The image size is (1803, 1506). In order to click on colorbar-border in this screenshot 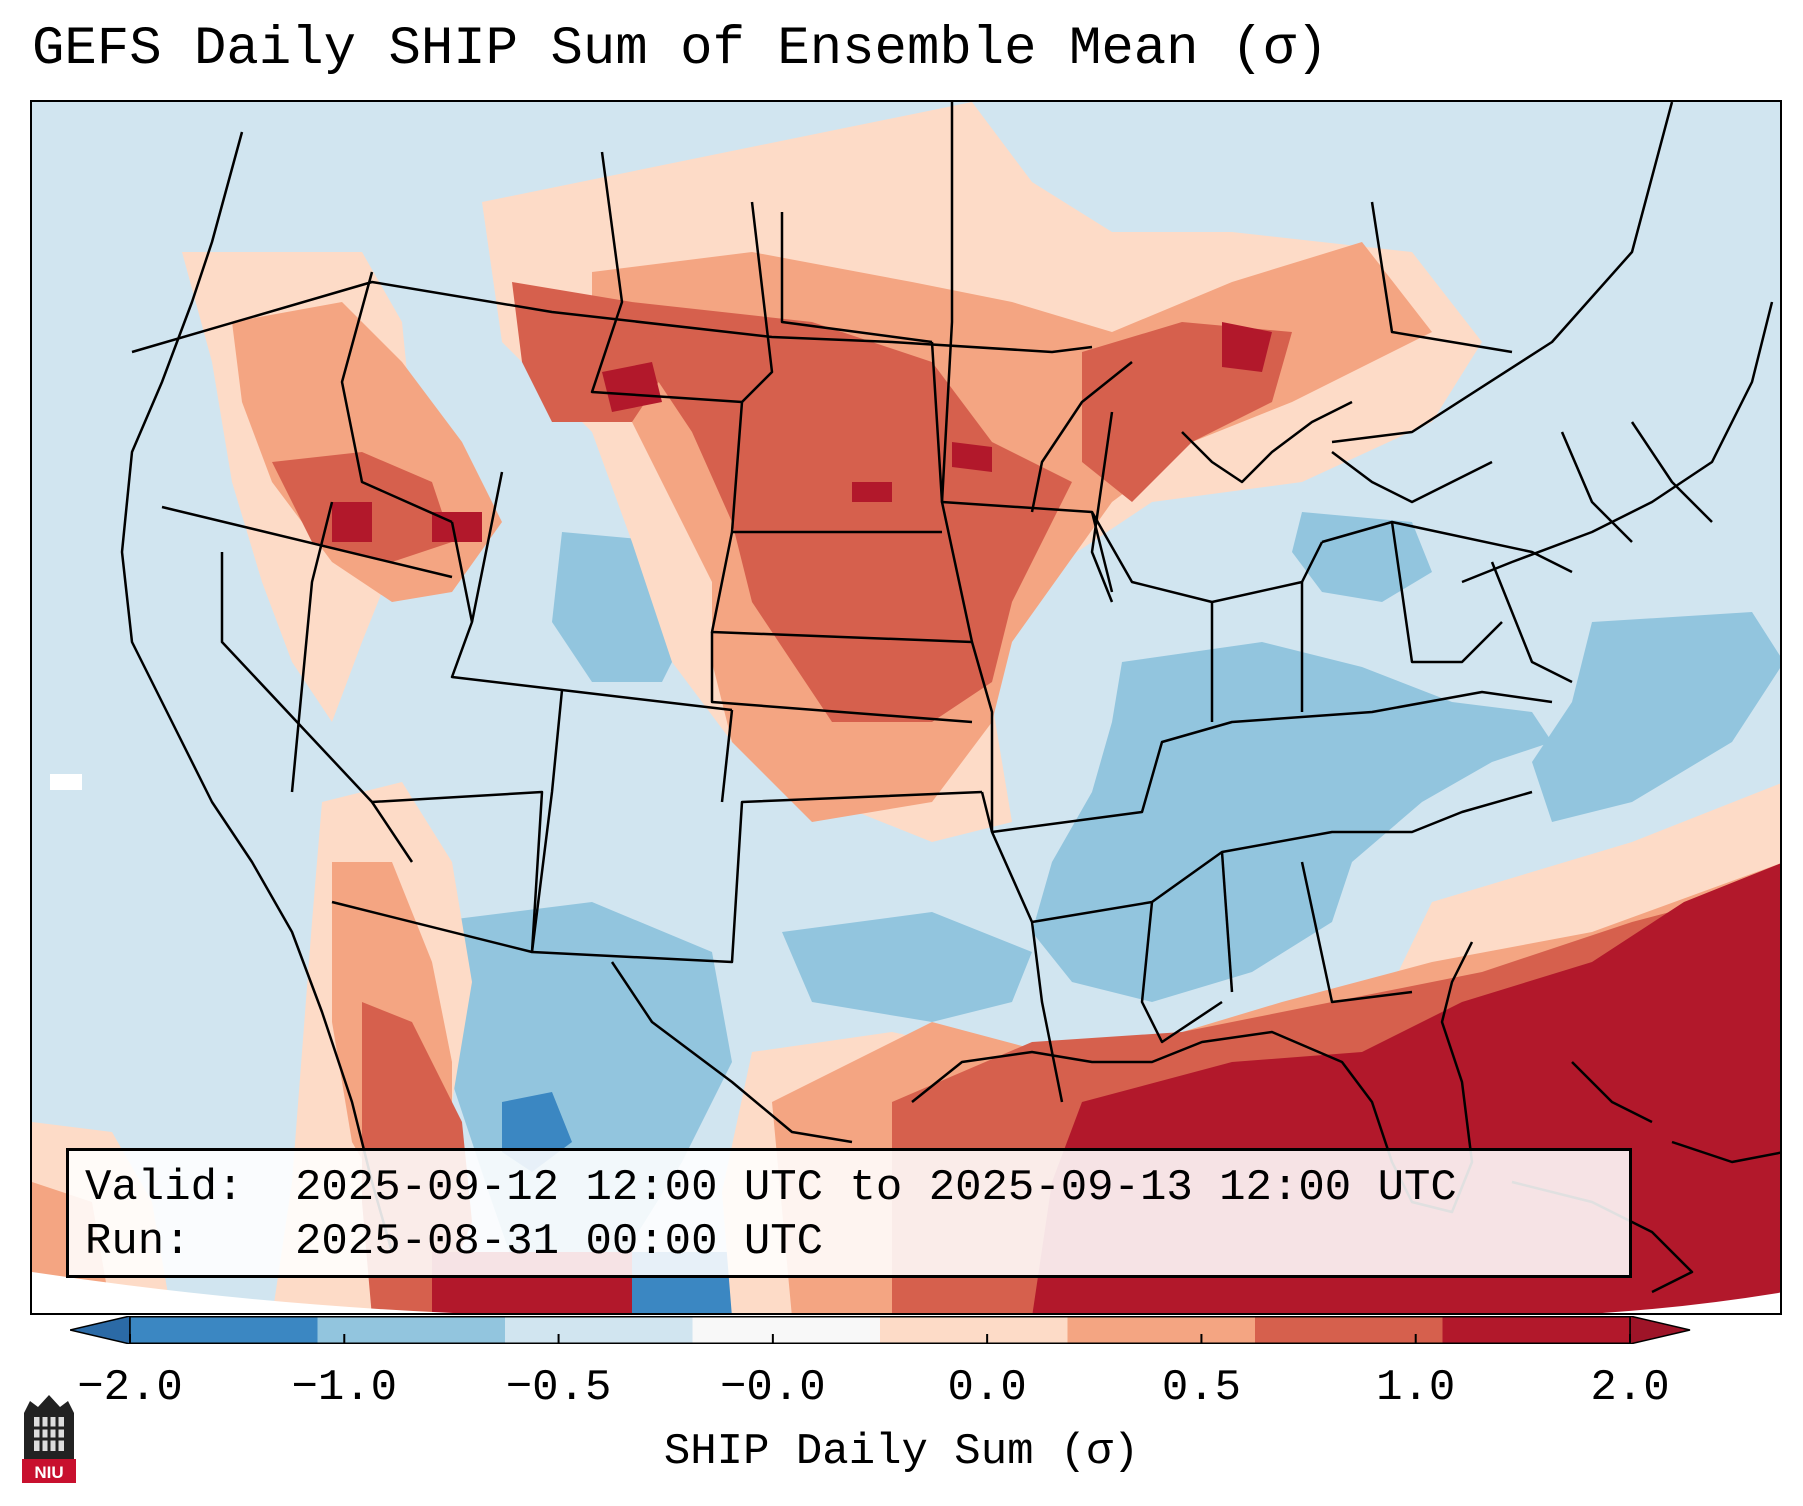, I will do `click(880, 1330)`.